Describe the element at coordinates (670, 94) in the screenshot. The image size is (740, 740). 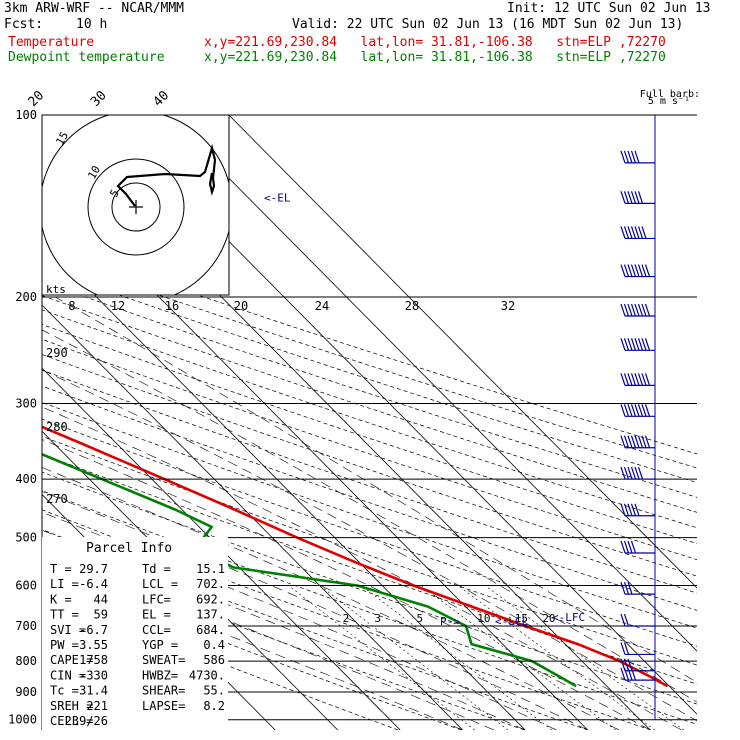
I see `barb-legend-title: Full barb:` at that location.